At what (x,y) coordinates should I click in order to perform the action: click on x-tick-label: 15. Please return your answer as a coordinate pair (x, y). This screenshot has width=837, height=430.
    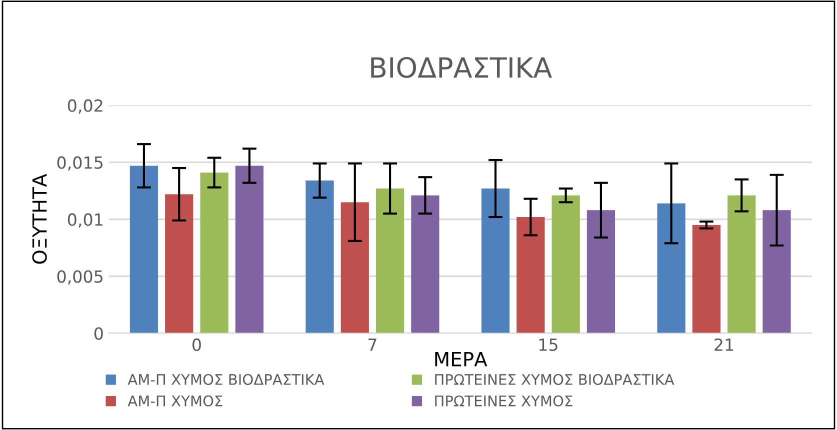
    Looking at the image, I should click on (548, 345).